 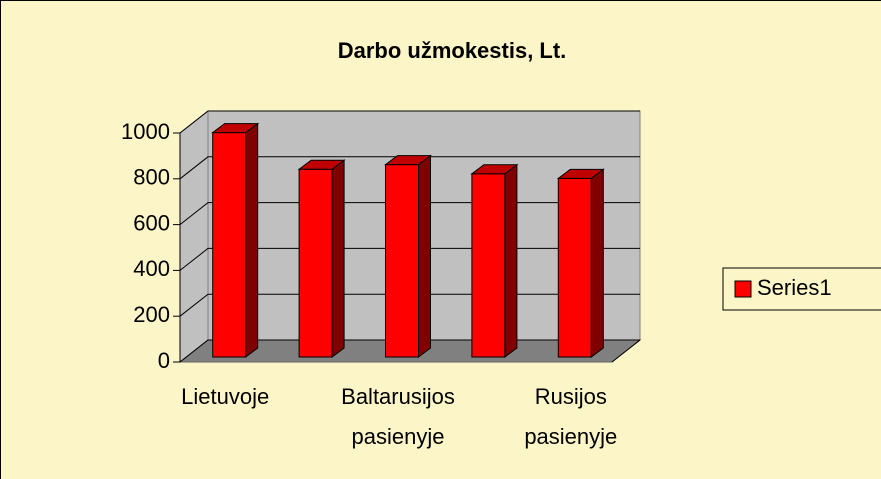 What do you see at coordinates (151, 314) in the screenshot?
I see `y-tick-label: 200` at bounding box center [151, 314].